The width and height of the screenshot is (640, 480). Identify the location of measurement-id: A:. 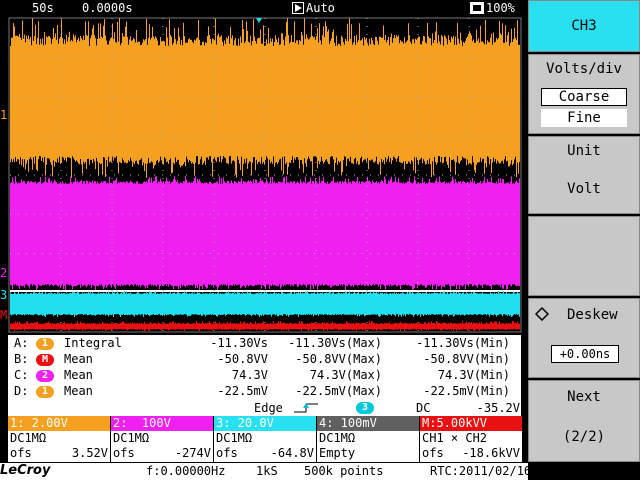
(21, 343).